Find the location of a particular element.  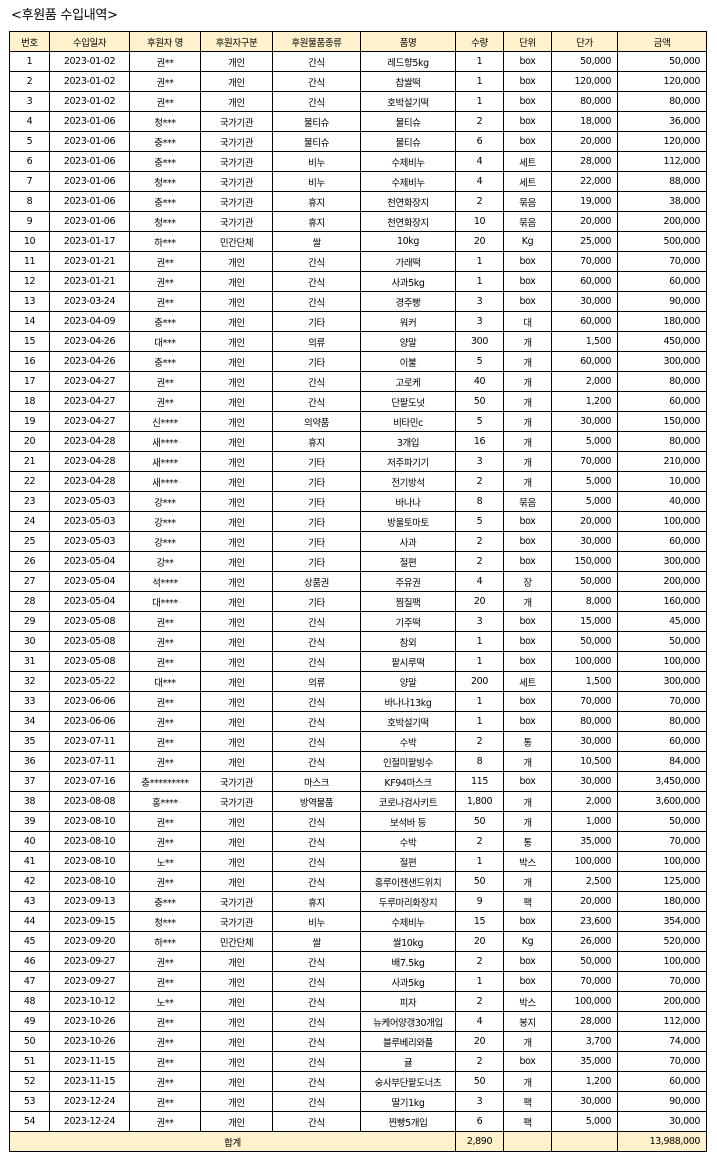

cell-no: 46 is located at coordinates (29, 961).